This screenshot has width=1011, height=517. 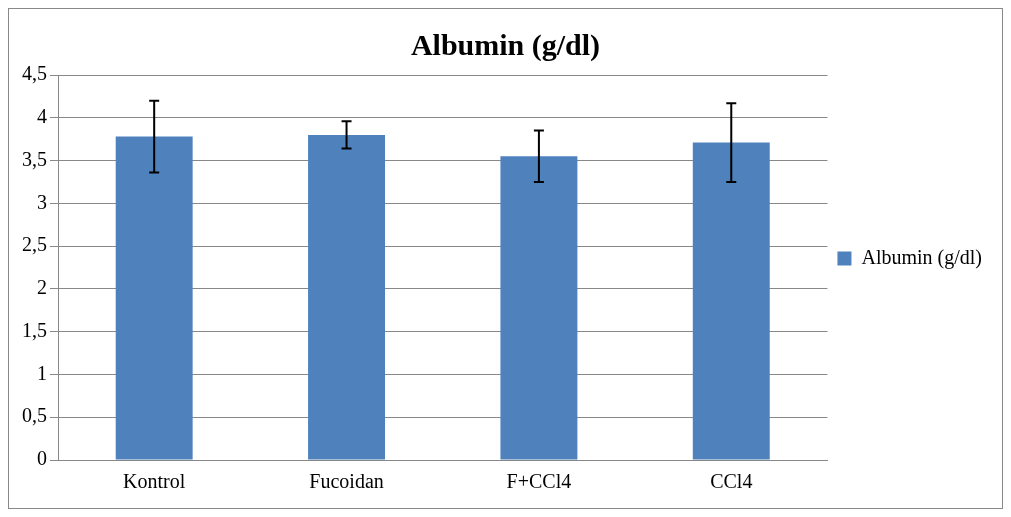 I want to click on legend-label: Albumin (g/dl), so click(x=921, y=257).